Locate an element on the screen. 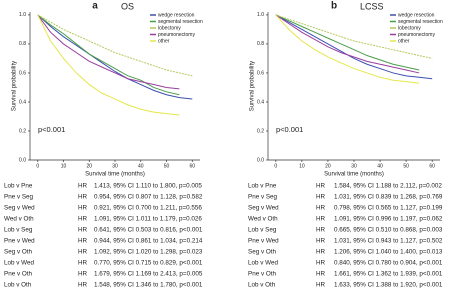  table-cell: 0.770, 95% CI 0.715 to 0.829, p<0.001 is located at coordinates (148, 263).